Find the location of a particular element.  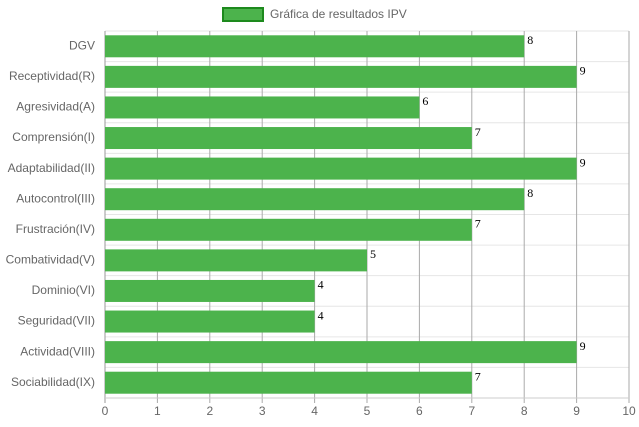

x-tick-label: 2 is located at coordinates (209, 411).